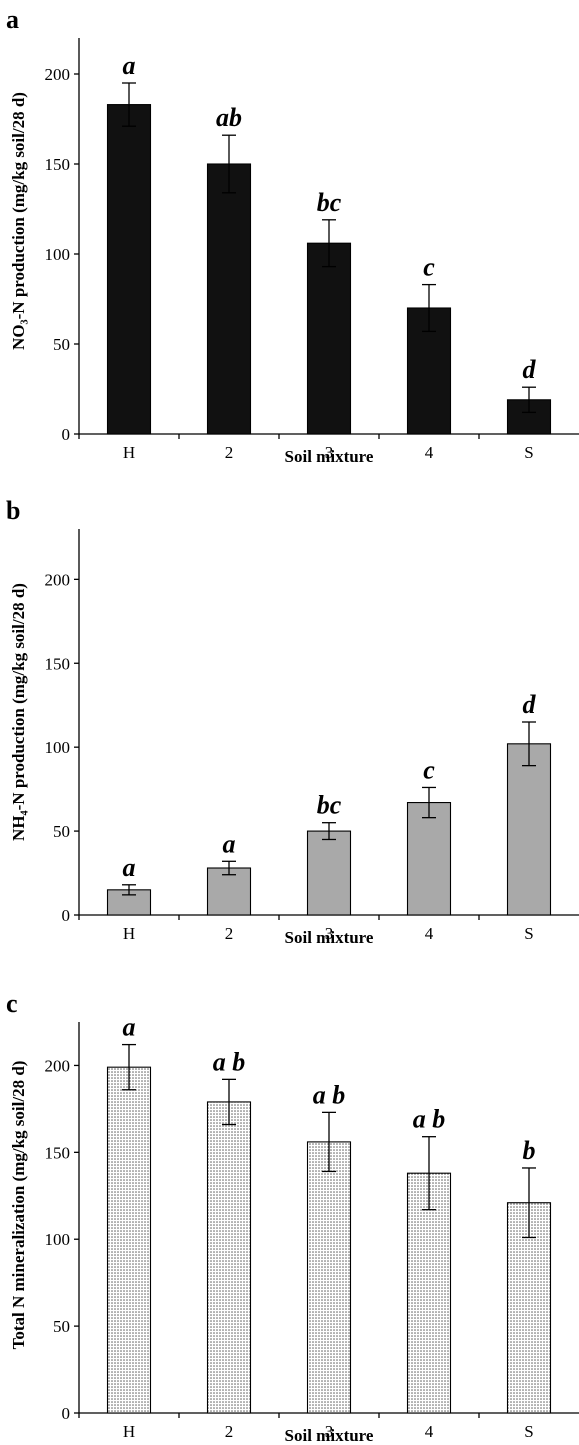  I want to click on panel-b-y-axis-label: NH₄-N production (mg/kg soil/28 d), so click(18, 712).